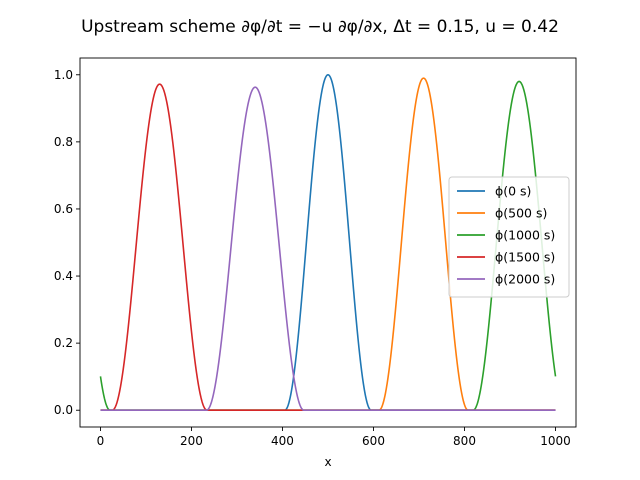  What do you see at coordinates (464, 441) in the screenshot?
I see `x-tick-label: 800` at bounding box center [464, 441].